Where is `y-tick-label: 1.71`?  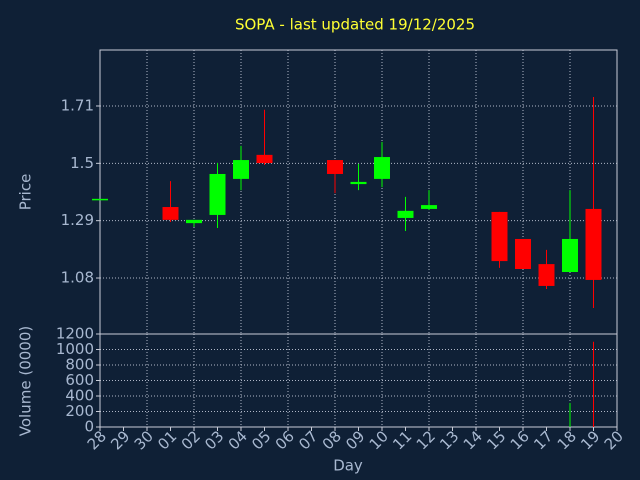 y-tick-label: 1.71 is located at coordinates (77, 105).